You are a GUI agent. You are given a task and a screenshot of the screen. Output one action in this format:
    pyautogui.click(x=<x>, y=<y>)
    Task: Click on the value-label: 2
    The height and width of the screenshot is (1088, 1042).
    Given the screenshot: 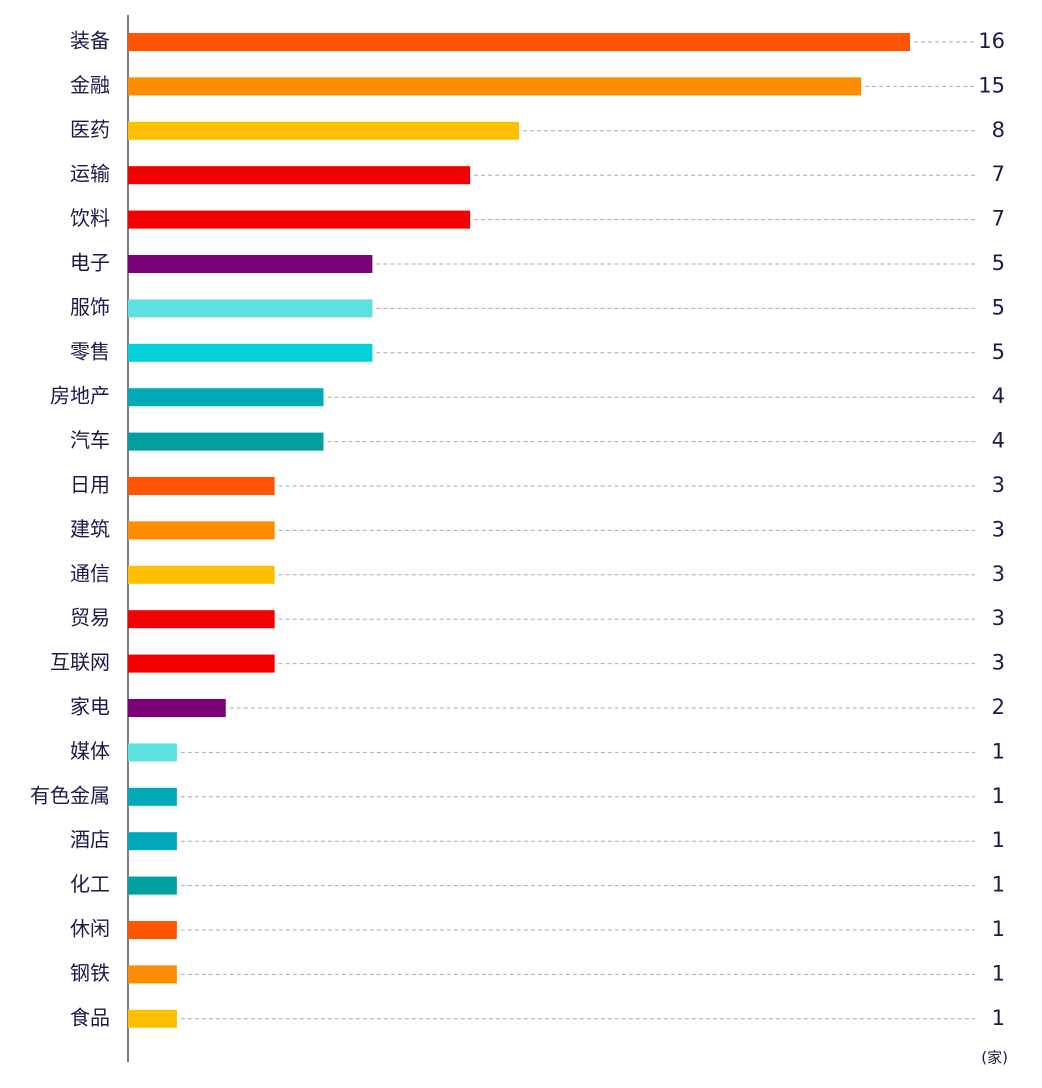 What is the action you would take?
    pyautogui.click(x=998, y=707)
    